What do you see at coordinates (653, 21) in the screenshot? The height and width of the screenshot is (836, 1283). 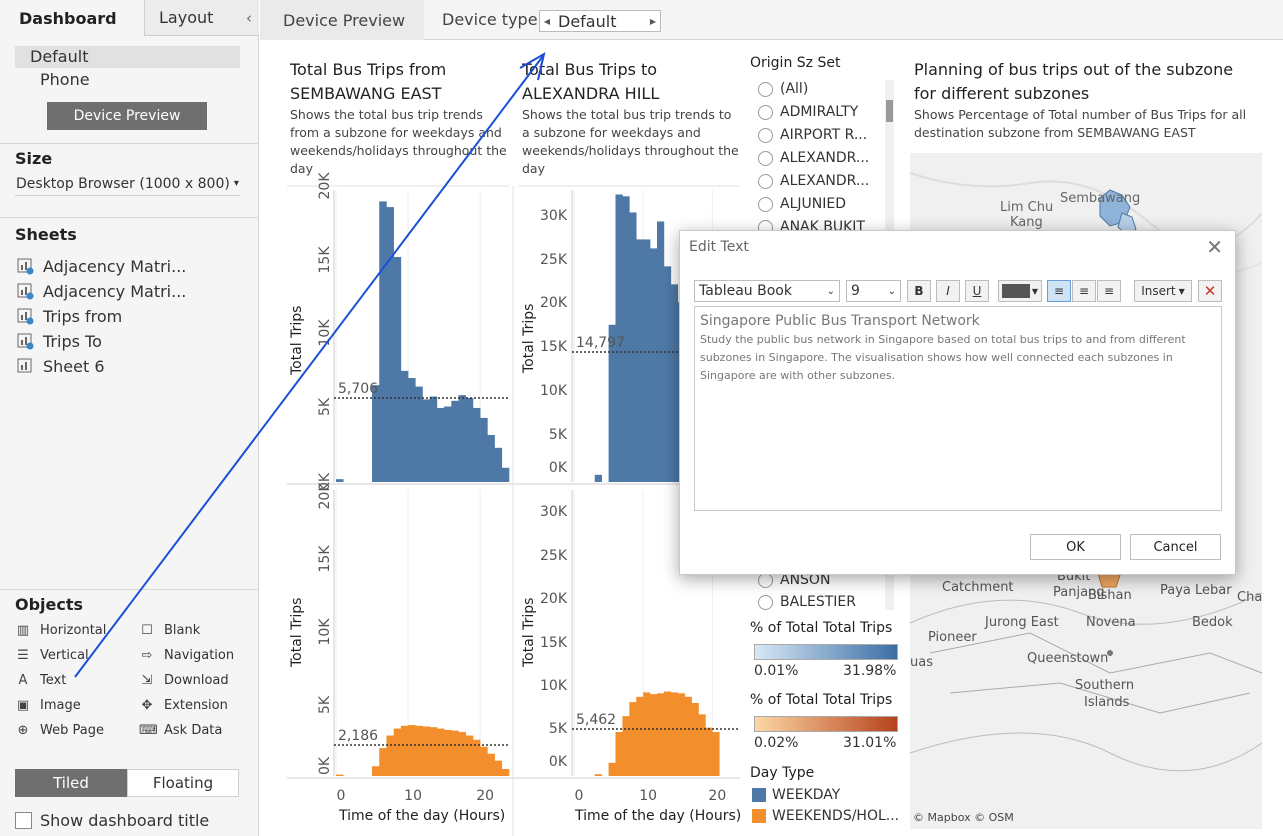 I see `chevron-right-icon: ▶` at bounding box center [653, 21].